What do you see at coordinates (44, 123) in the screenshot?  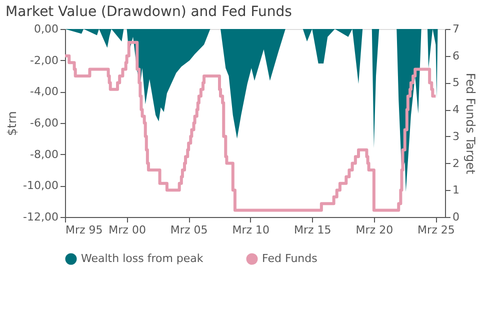 I see `y-tick-label: -6,00` at bounding box center [44, 123].